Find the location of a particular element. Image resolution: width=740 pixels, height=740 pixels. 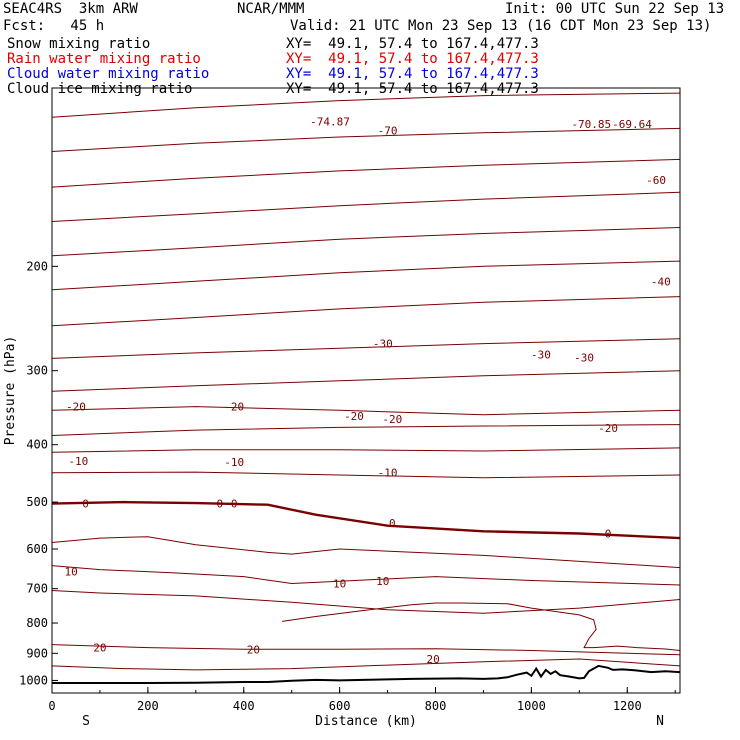

x-axis-title: Distance (km) is located at coordinates (366, 721).